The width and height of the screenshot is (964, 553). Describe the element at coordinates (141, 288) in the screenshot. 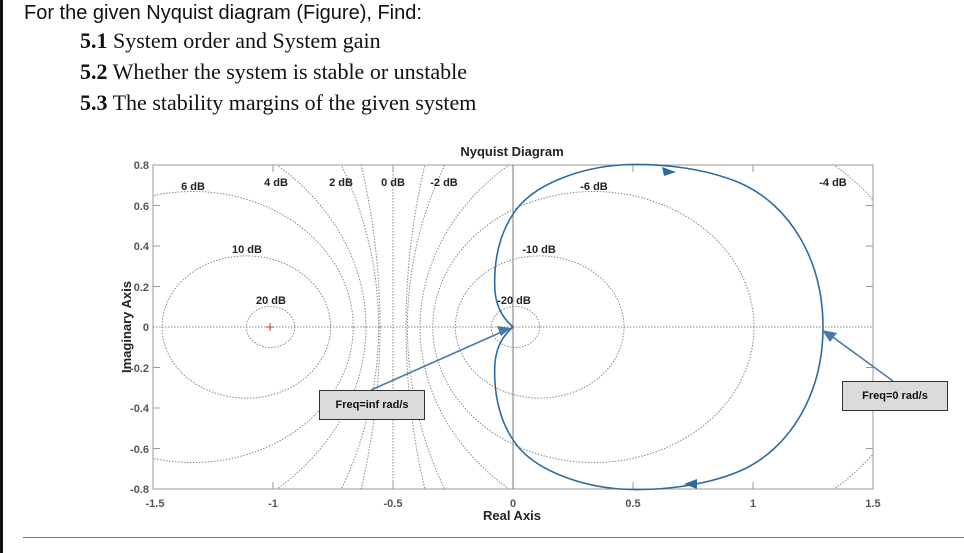

I see `svg-text: 0.2` at that location.